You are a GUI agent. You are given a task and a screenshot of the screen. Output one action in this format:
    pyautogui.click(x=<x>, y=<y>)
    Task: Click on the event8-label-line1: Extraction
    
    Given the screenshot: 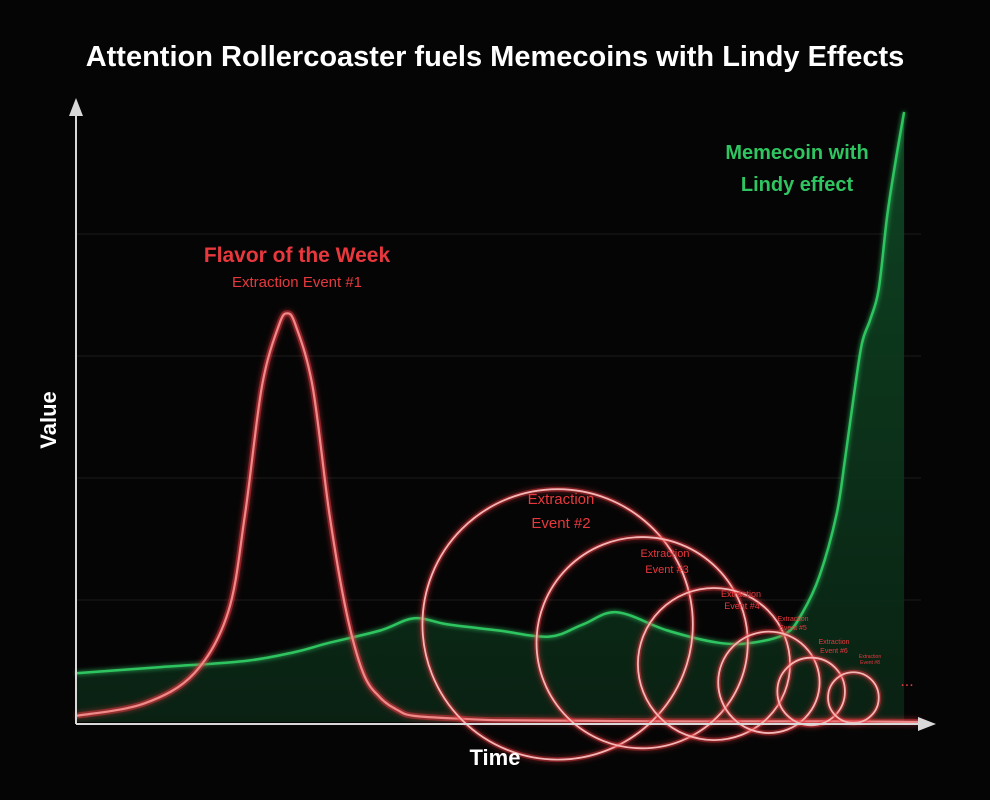 What is the action you would take?
    pyautogui.click(x=870, y=657)
    